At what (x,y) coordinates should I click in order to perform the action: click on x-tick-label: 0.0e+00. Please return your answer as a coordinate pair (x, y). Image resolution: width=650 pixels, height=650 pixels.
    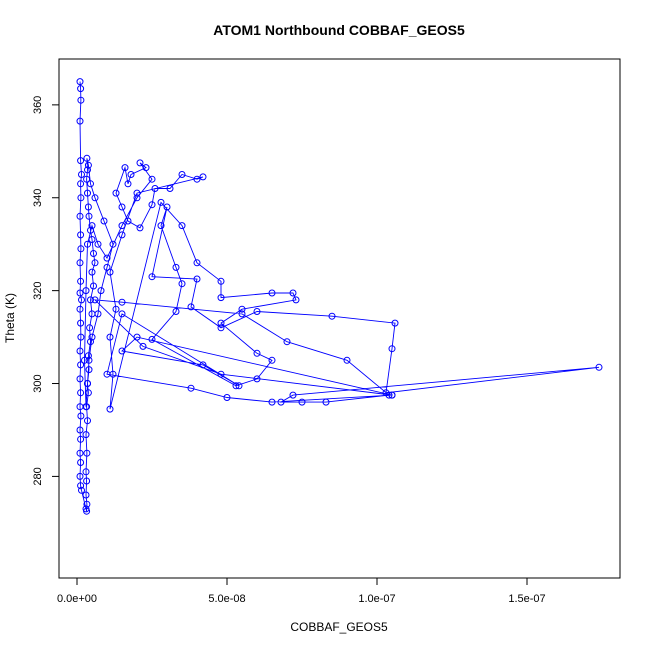
    Looking at the image, I should click on (77, 599).